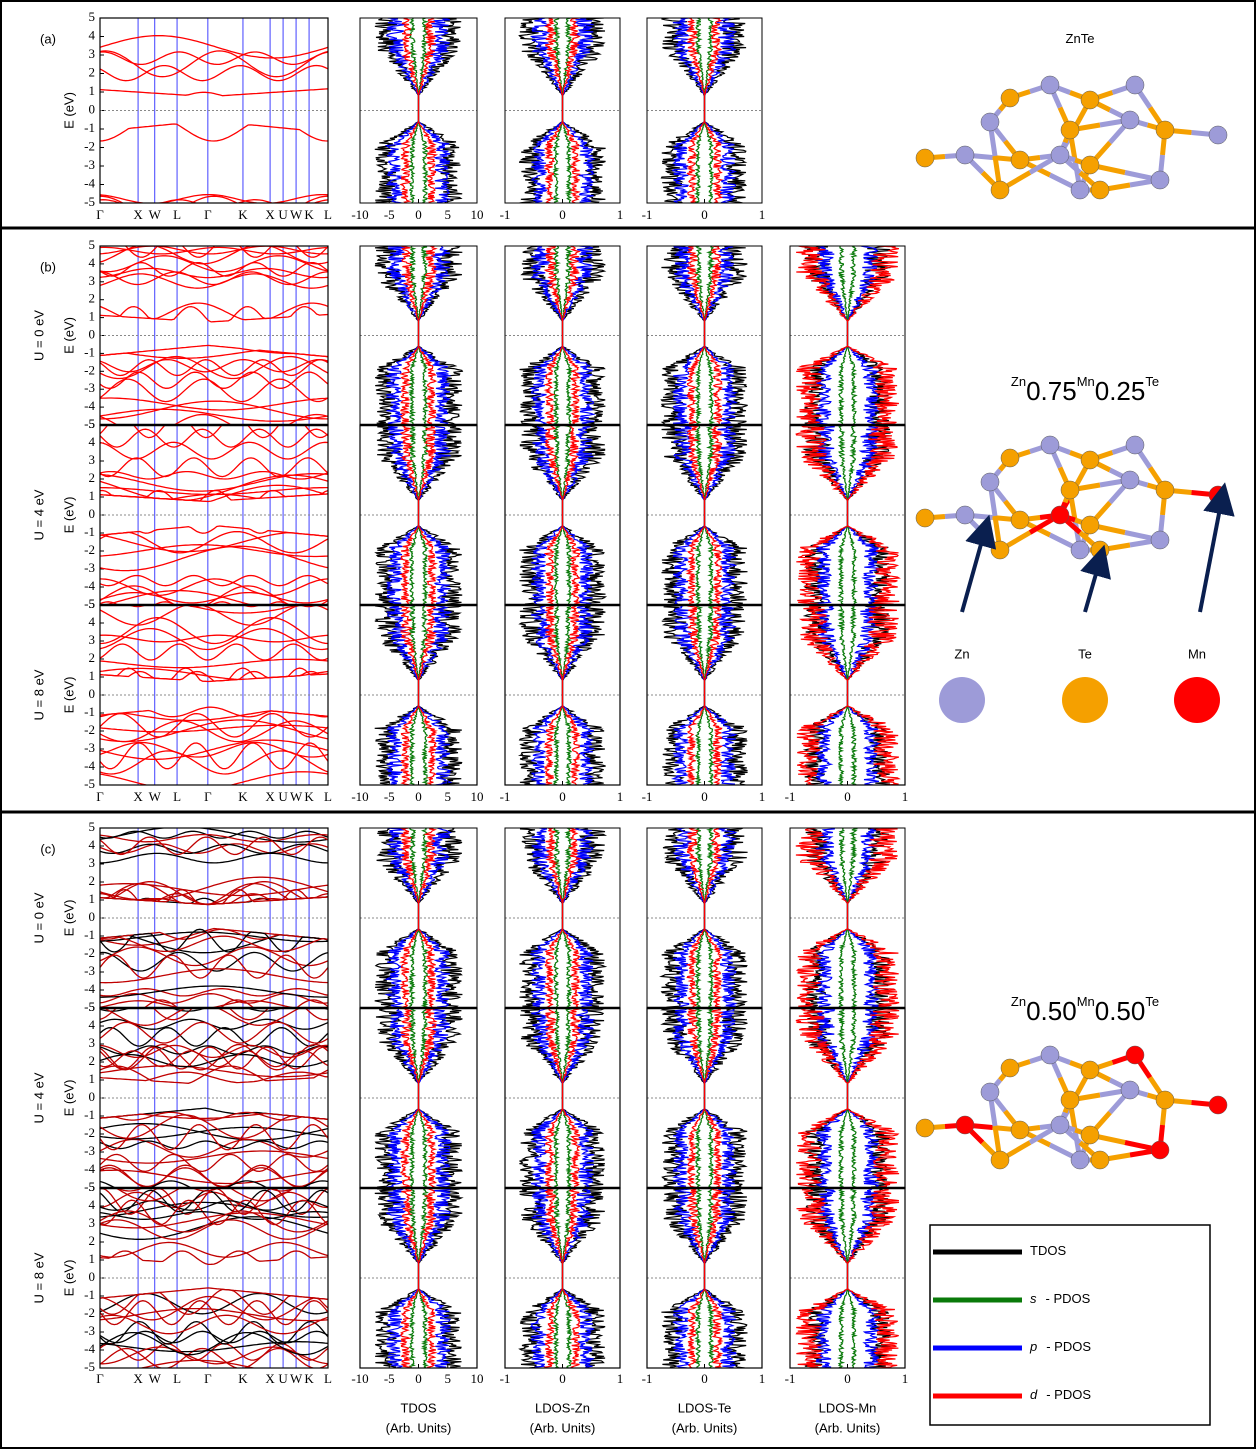 The width and height of the screenshot is (1256, 1449). Describe the element at coordinates (89, 747) in the screenshot. I see `y-tick-label: -3` at that location.